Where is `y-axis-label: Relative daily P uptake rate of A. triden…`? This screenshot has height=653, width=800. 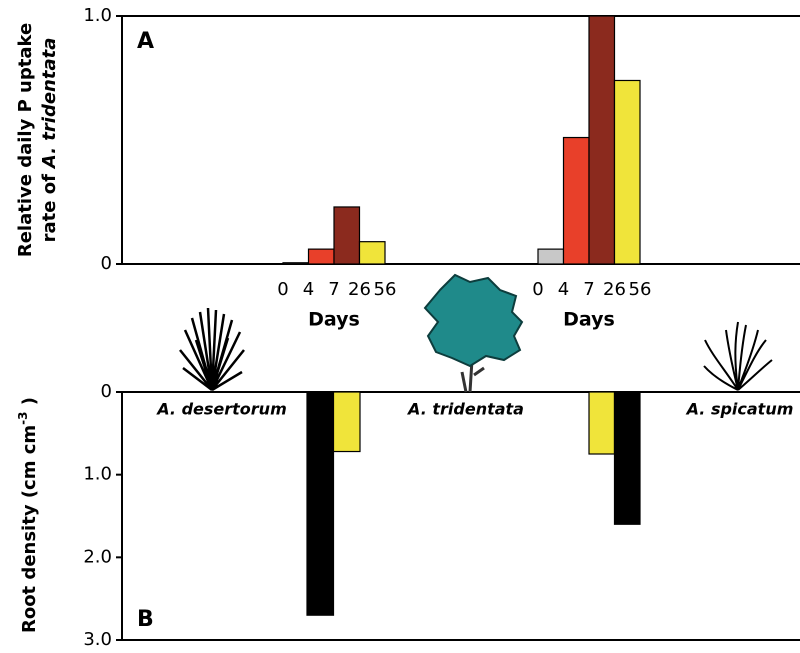 y-axis-label: Relative daily P uptake rate of A. triden… is located at coordinates (37, 140).